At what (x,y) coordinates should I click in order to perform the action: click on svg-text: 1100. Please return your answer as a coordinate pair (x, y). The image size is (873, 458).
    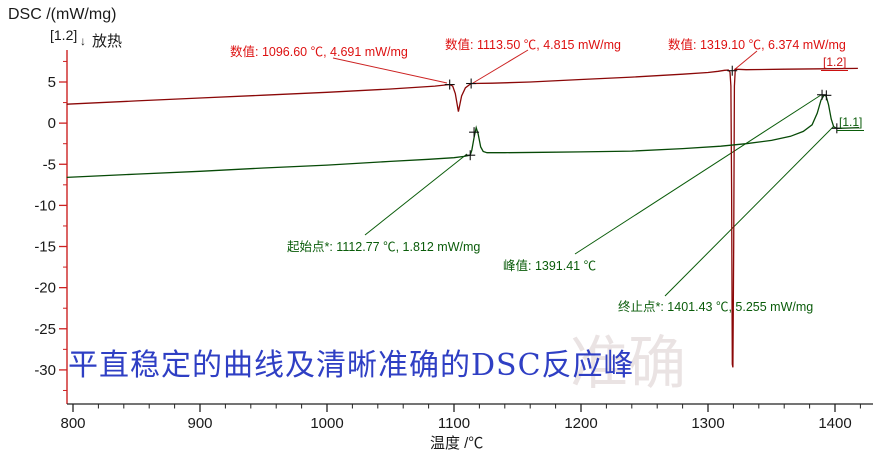
    Looking at the image, I should click on (454, 423).